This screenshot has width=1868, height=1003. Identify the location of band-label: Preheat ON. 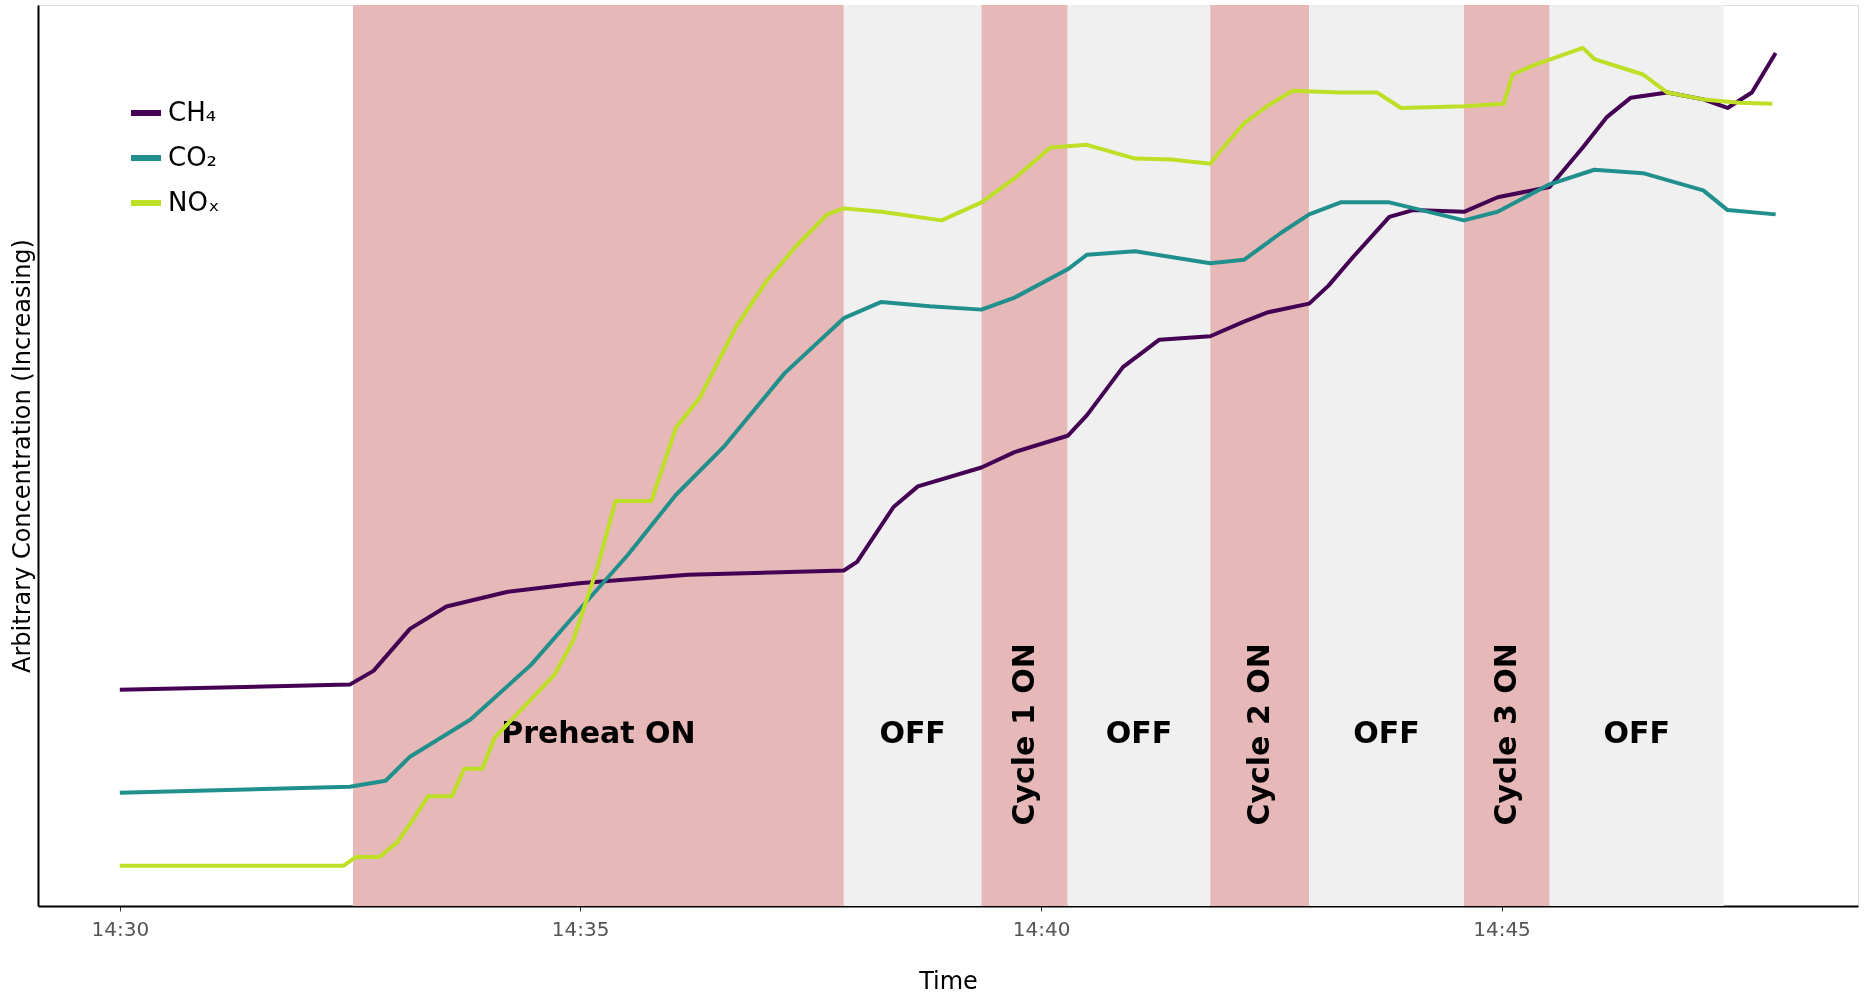
(598, 733).